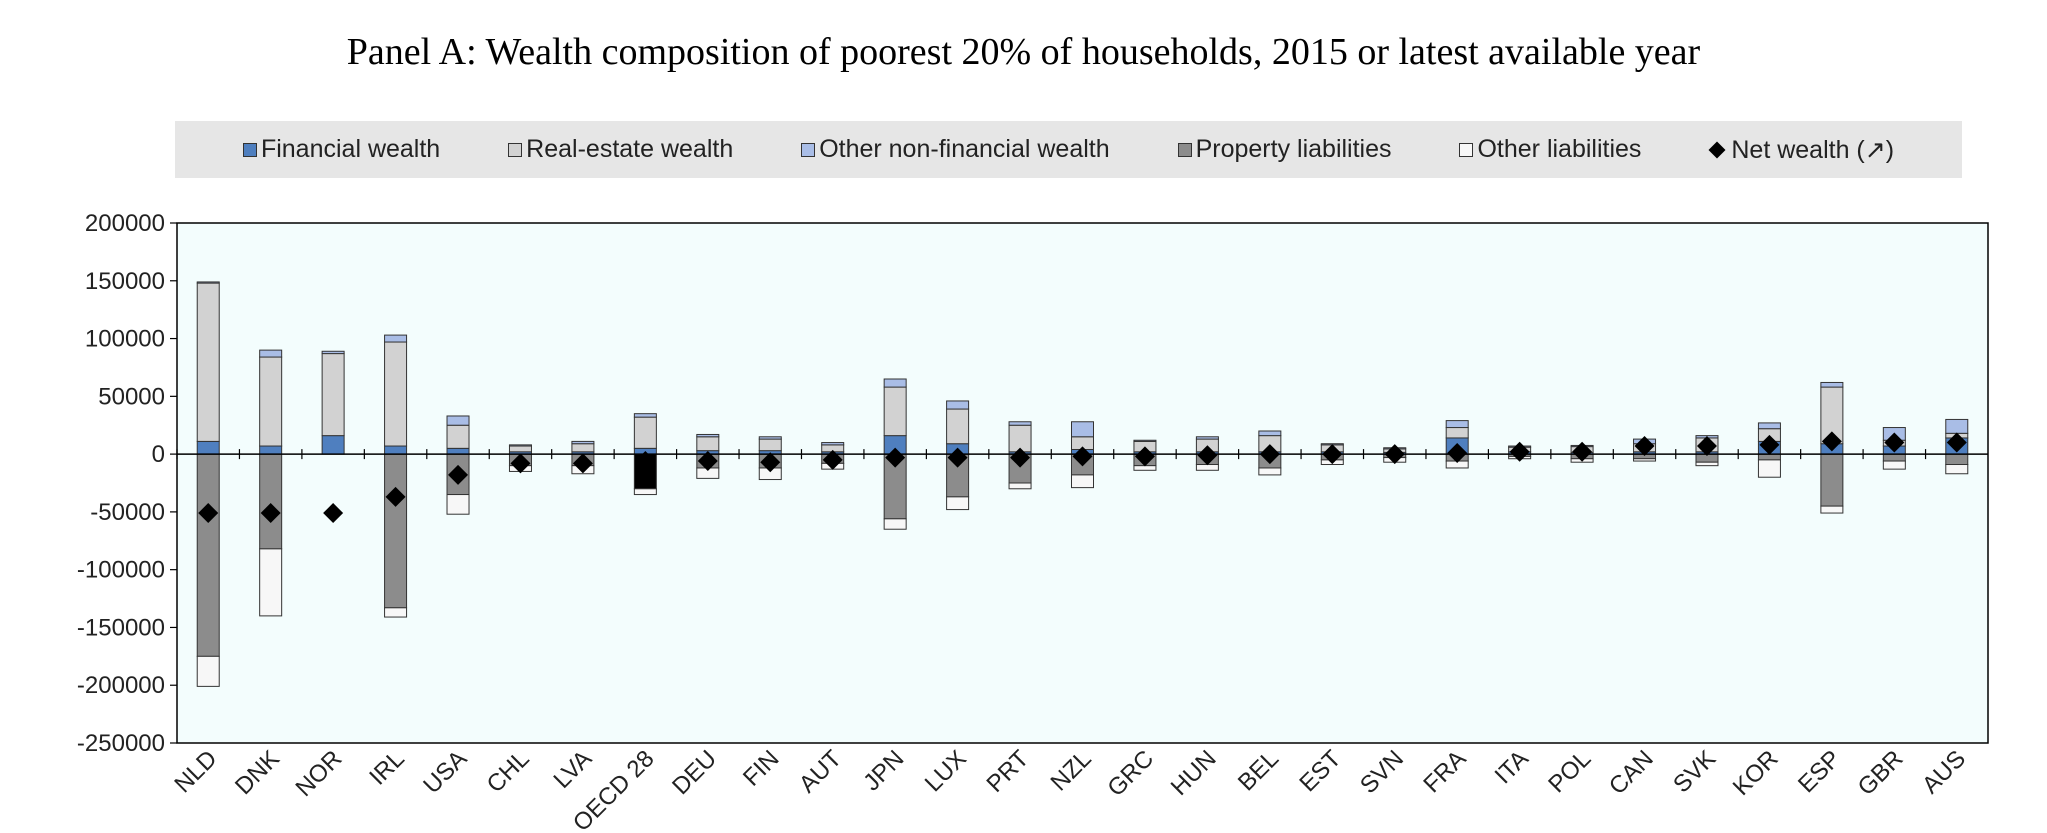 This screenshot has width=2047, height=833. I want to click on bar-fin-dnk, so click(271, 450).